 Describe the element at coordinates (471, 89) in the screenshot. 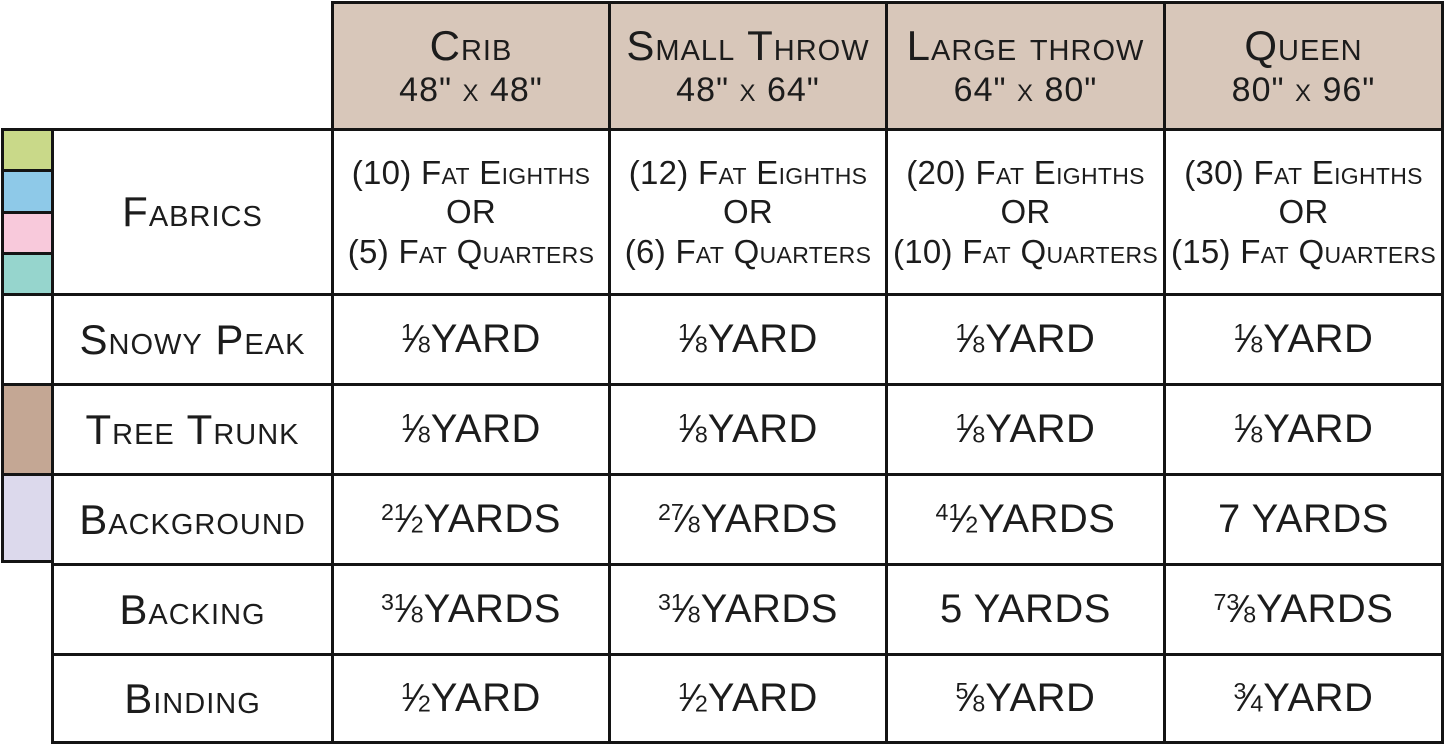

I see `column-size: 48" x 48"` at that location.